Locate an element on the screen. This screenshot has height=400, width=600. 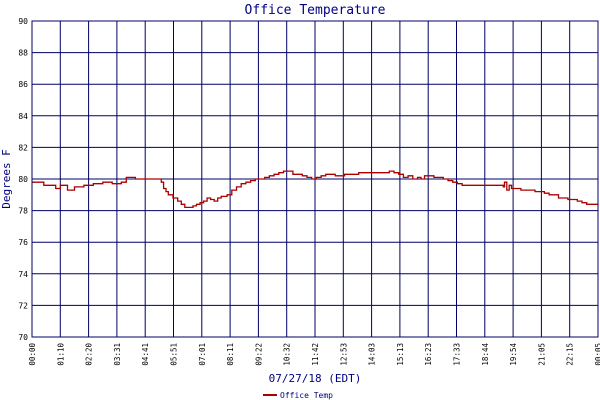
y-tick-label: 76 is located at coordinates (23, 242).